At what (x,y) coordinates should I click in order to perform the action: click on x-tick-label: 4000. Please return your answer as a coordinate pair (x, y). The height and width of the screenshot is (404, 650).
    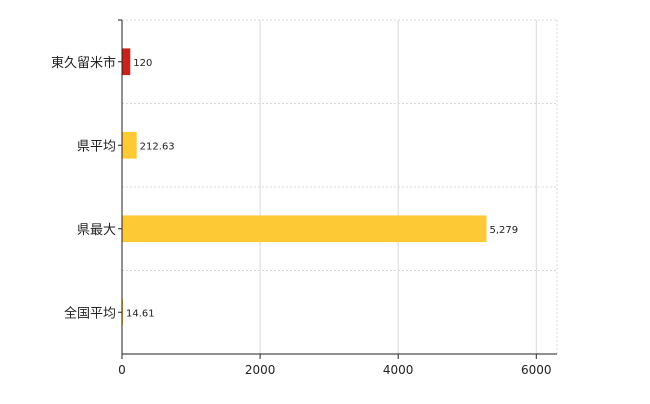
    Looking at the image, I should click on (398, 370).